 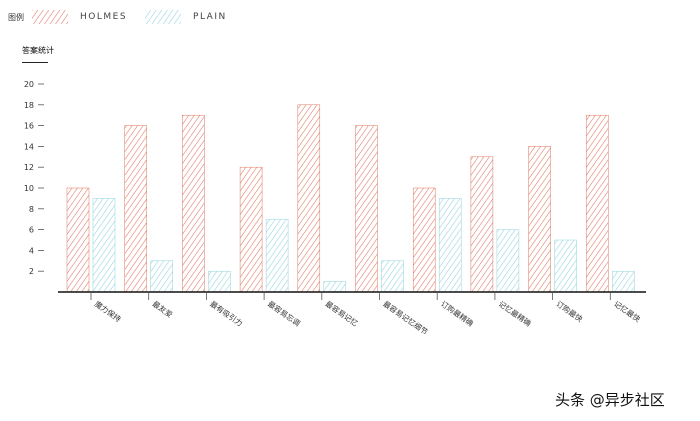 I want to click on chart-title-rule, so click(x=35, y=62).